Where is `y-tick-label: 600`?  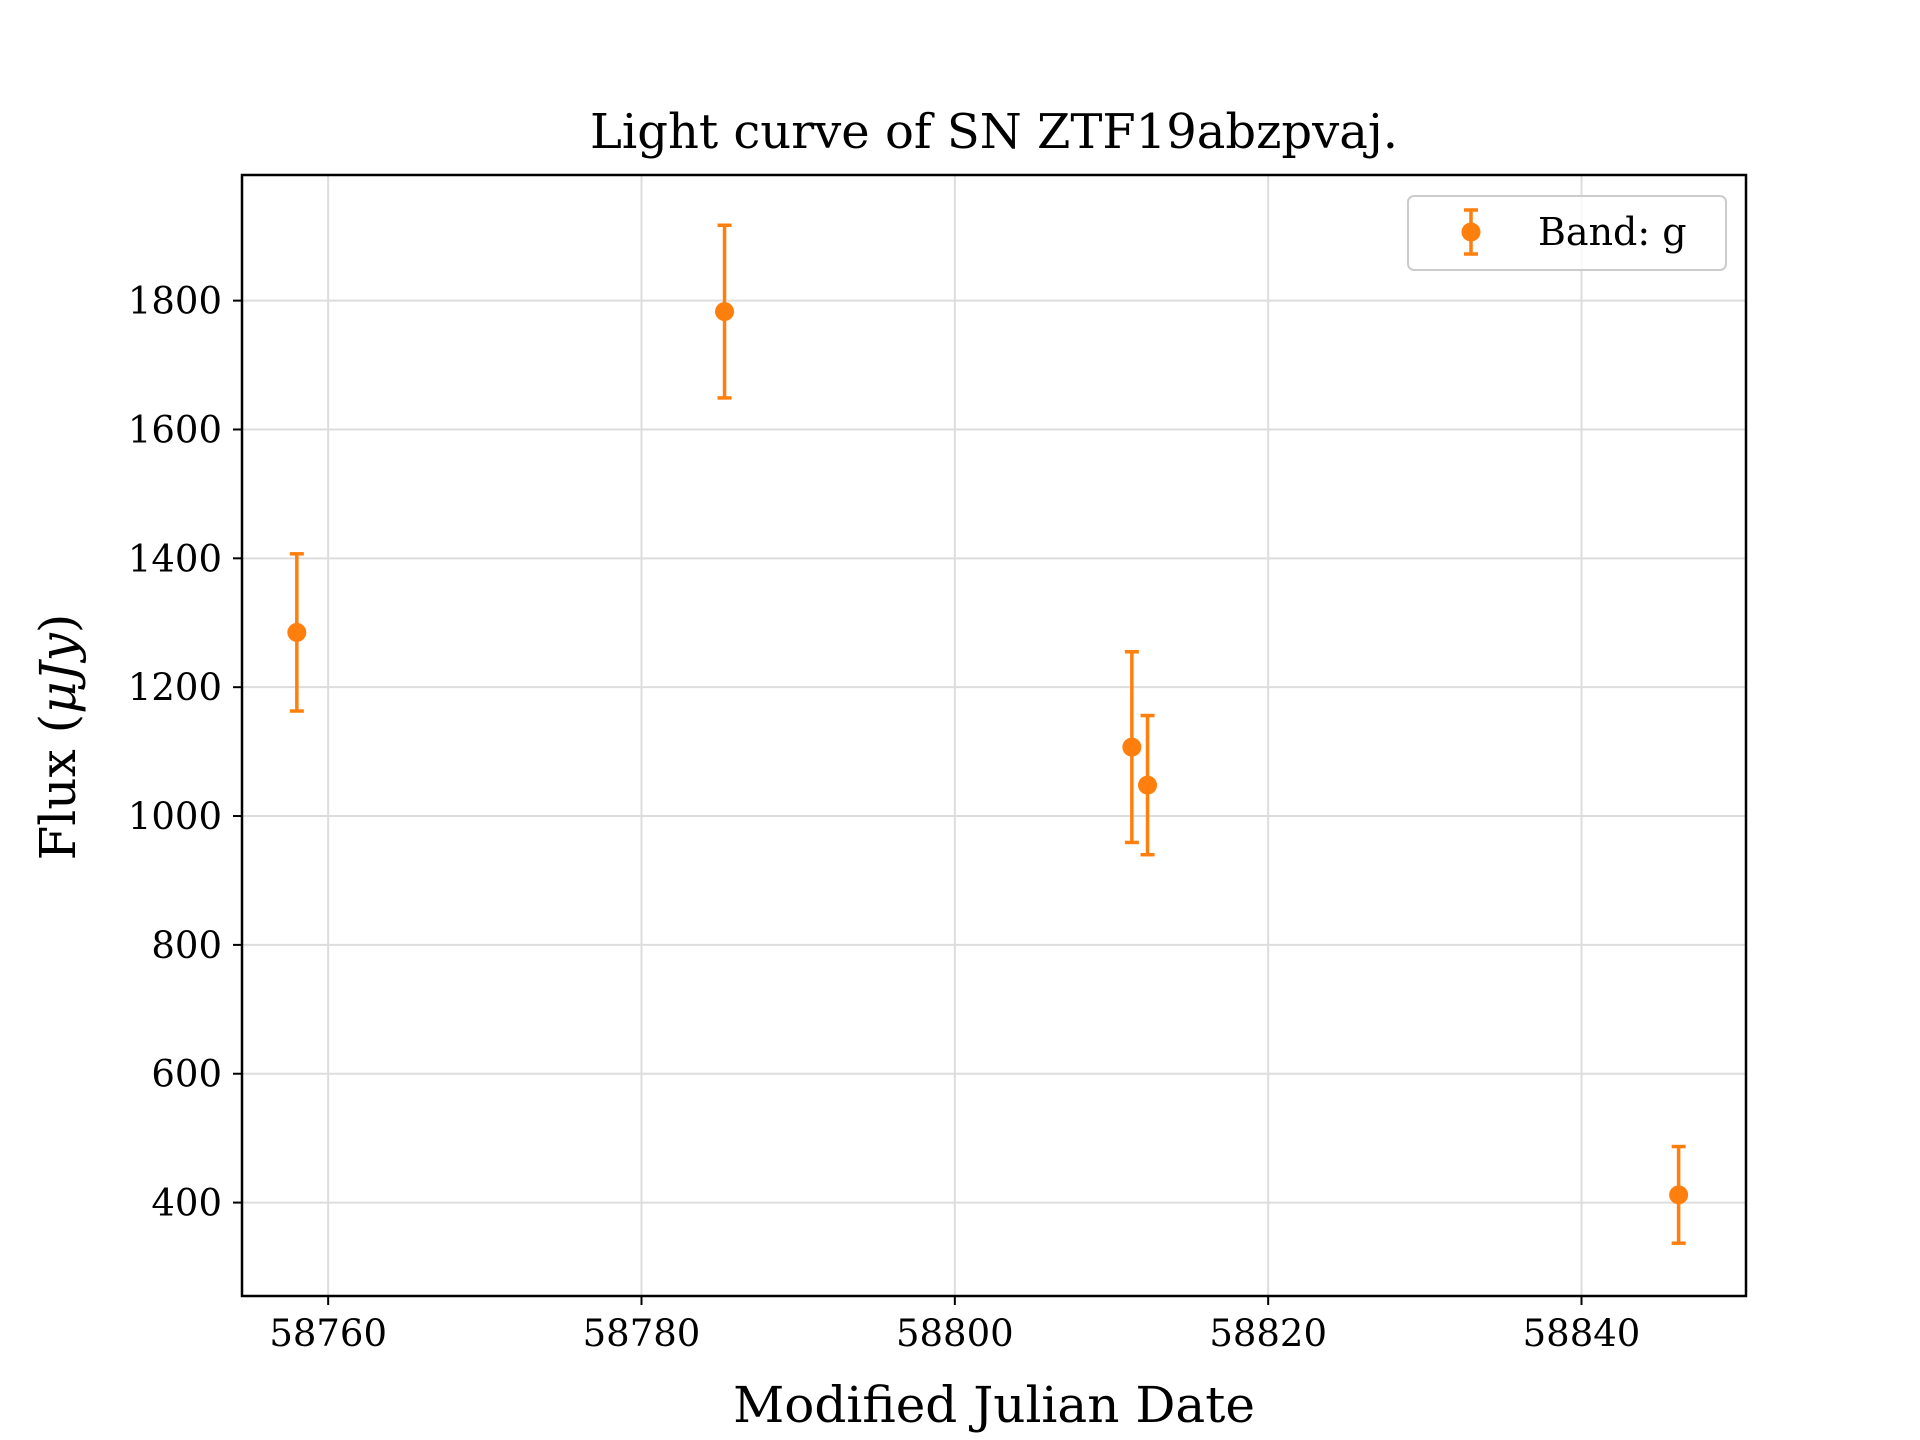
y-tick-label: 600 is located at coordinates (186, 1074).